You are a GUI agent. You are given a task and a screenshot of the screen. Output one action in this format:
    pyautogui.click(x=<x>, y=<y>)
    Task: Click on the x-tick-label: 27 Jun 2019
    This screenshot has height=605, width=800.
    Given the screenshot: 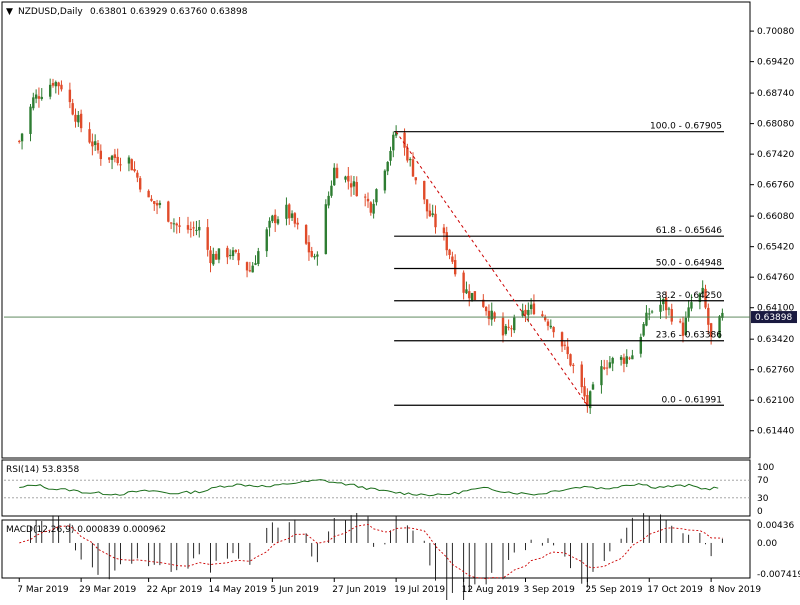 What is the action you would take?
    pyautogui.click(x=359, y=590)
    